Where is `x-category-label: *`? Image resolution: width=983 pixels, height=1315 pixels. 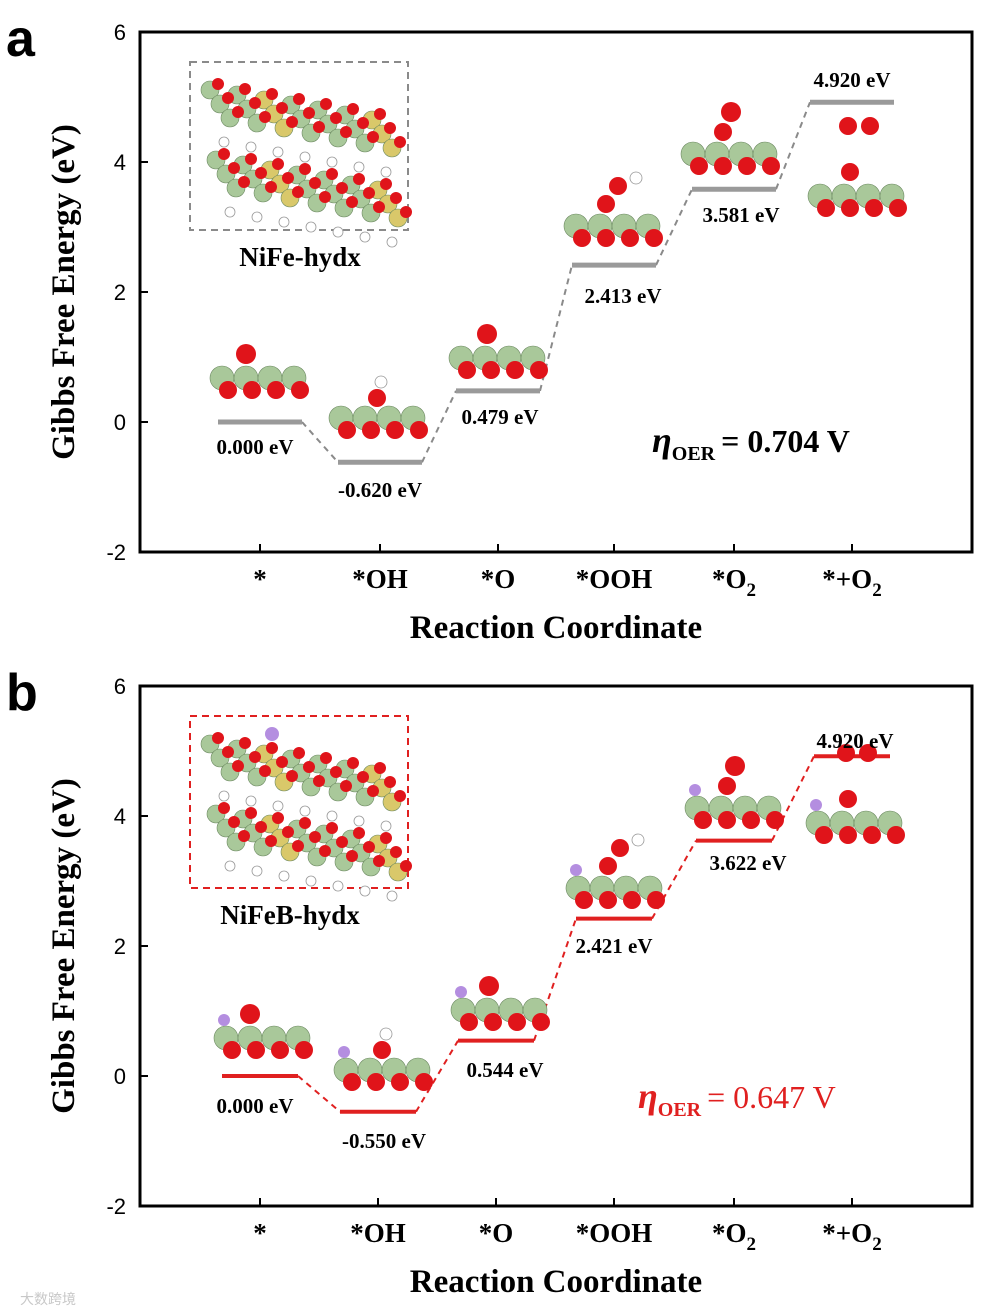
x-category-label: * is located at coordinates (260, 579).